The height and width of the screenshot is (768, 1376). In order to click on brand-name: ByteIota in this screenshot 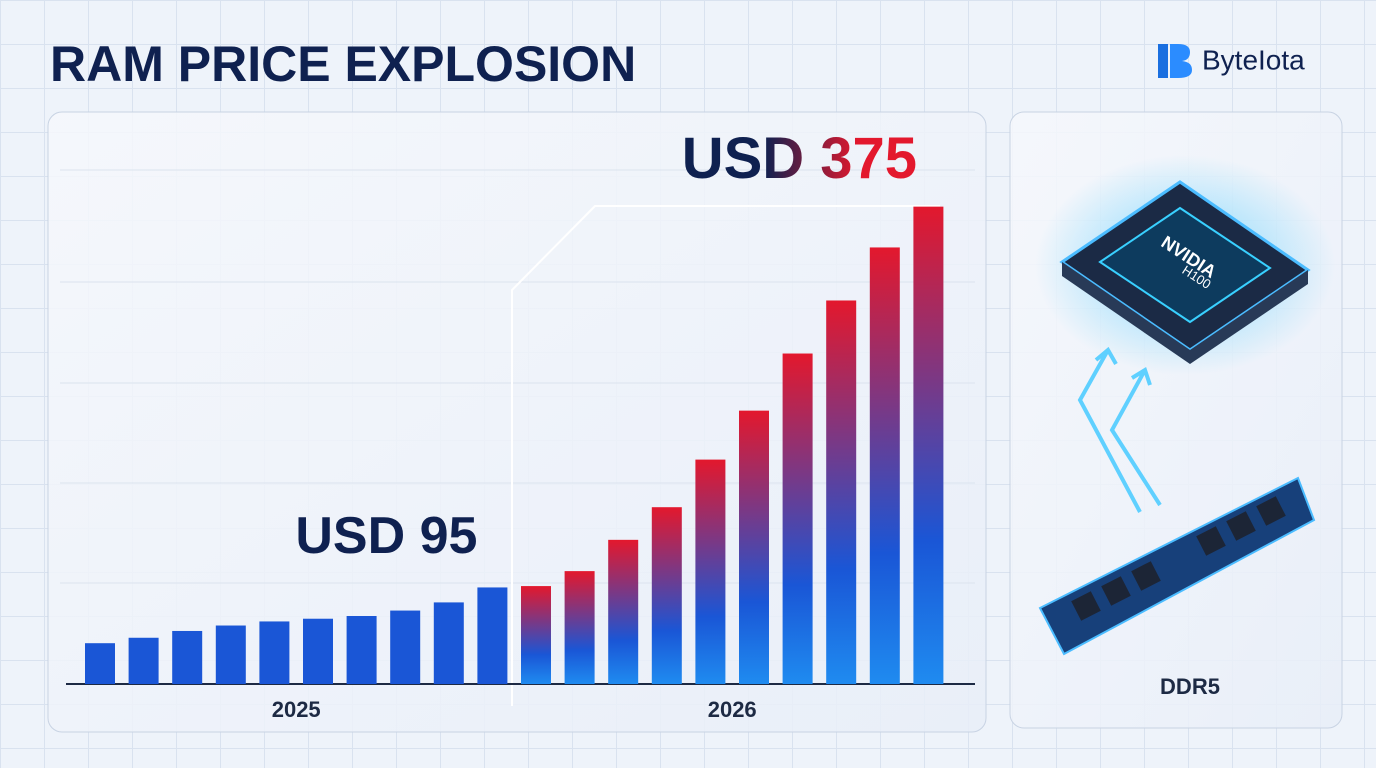, I will do `click(1253, 59)`.